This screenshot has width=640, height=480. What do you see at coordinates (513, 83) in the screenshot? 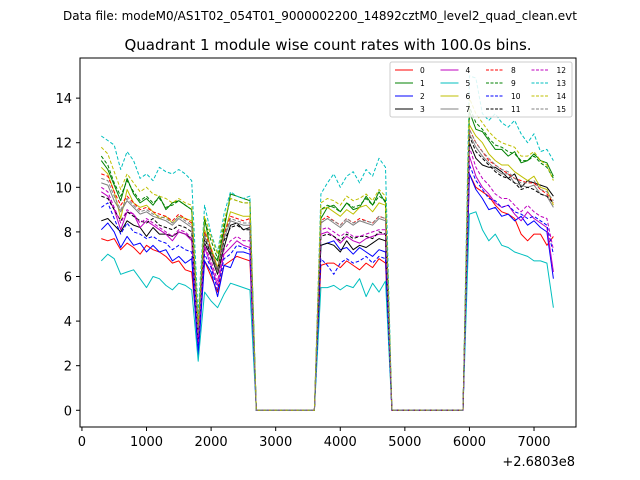
I see `legend-label-9: 9` at bounding box center [513, 83].